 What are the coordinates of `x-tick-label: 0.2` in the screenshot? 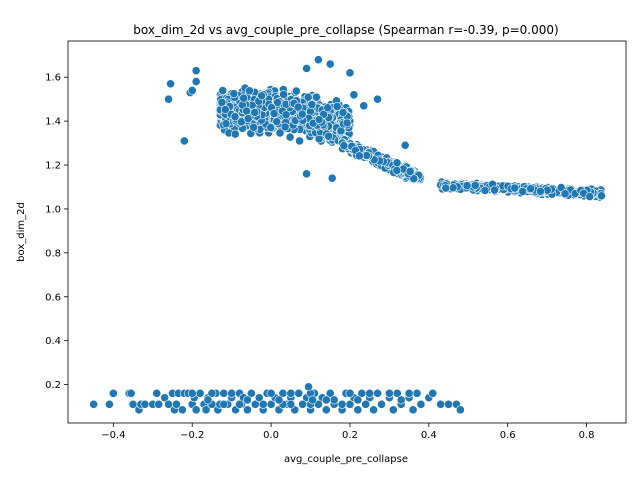 It's located at (350, 435).